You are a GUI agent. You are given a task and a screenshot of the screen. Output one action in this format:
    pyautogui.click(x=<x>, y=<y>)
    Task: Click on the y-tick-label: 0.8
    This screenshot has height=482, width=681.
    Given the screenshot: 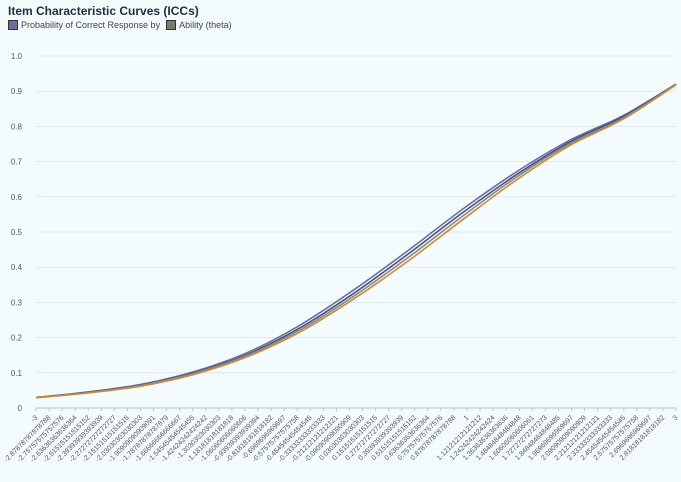 What is the action you would take?
    pyautogui.click(x=17, y=126)
    